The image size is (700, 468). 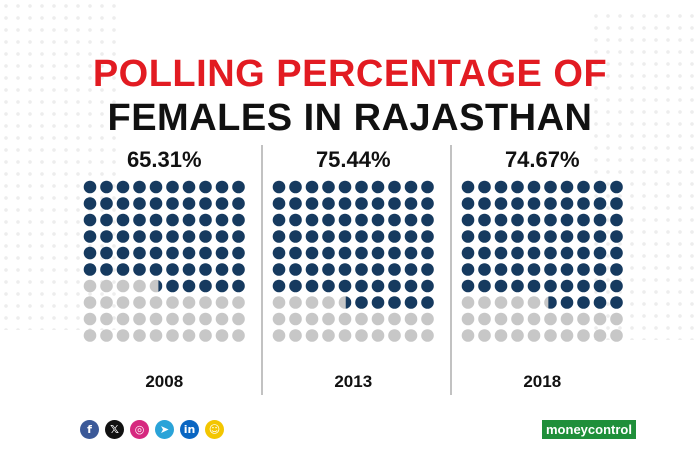 I want to click on x-icon: 𝕏, so click(x=114, y=429).